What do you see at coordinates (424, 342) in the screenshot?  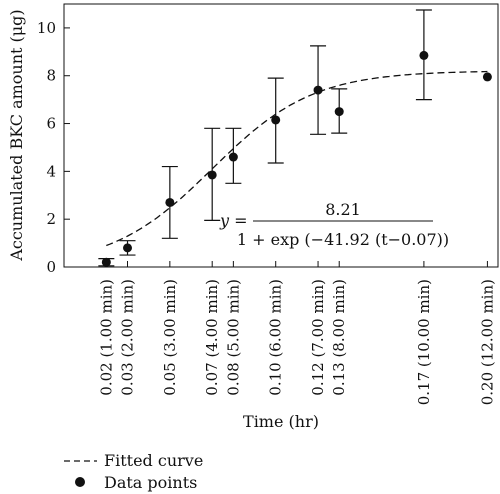 I see `x-tick-label: 0.17 (10.00 min)` at bounding box center [424, 342].